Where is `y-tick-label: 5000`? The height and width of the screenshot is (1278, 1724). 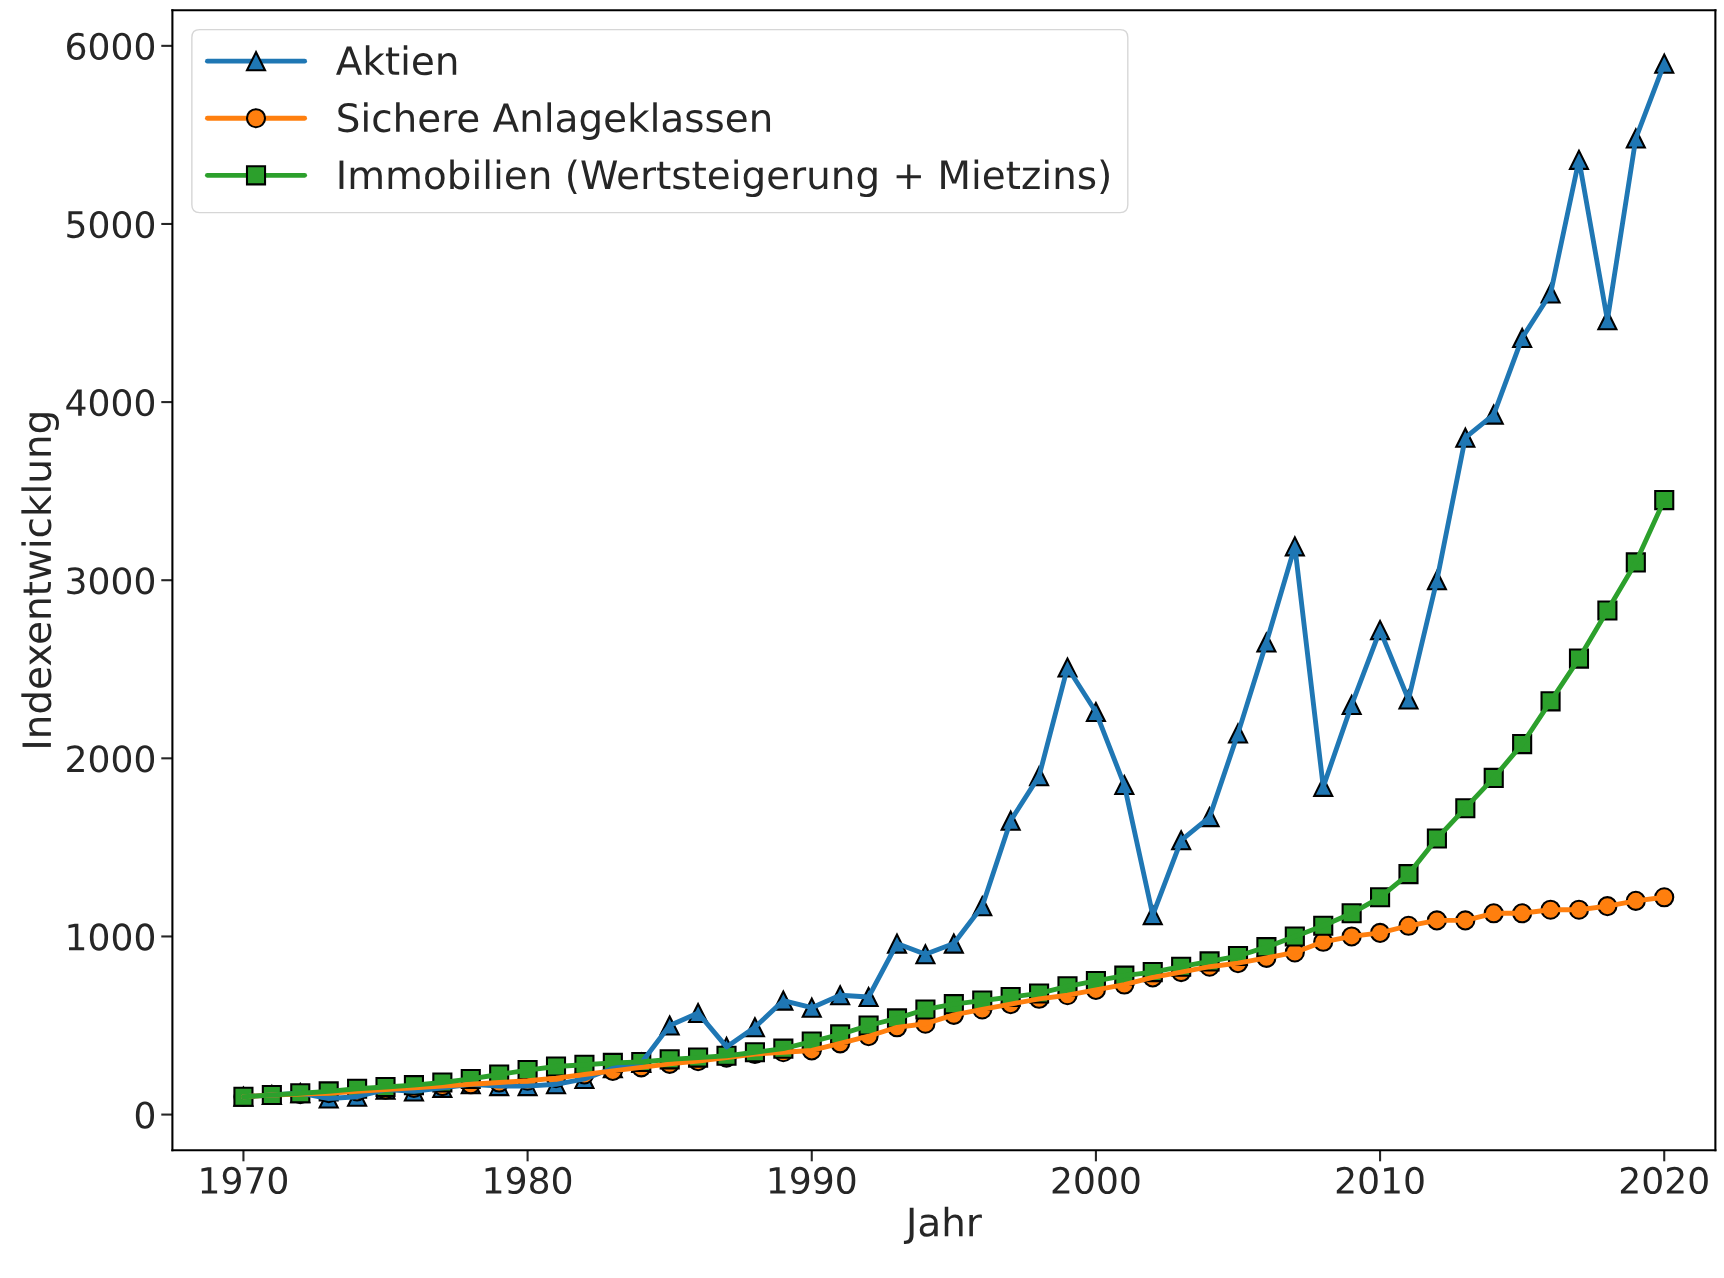
y-tick-label: 5000 is located at coordinates (111, 224).